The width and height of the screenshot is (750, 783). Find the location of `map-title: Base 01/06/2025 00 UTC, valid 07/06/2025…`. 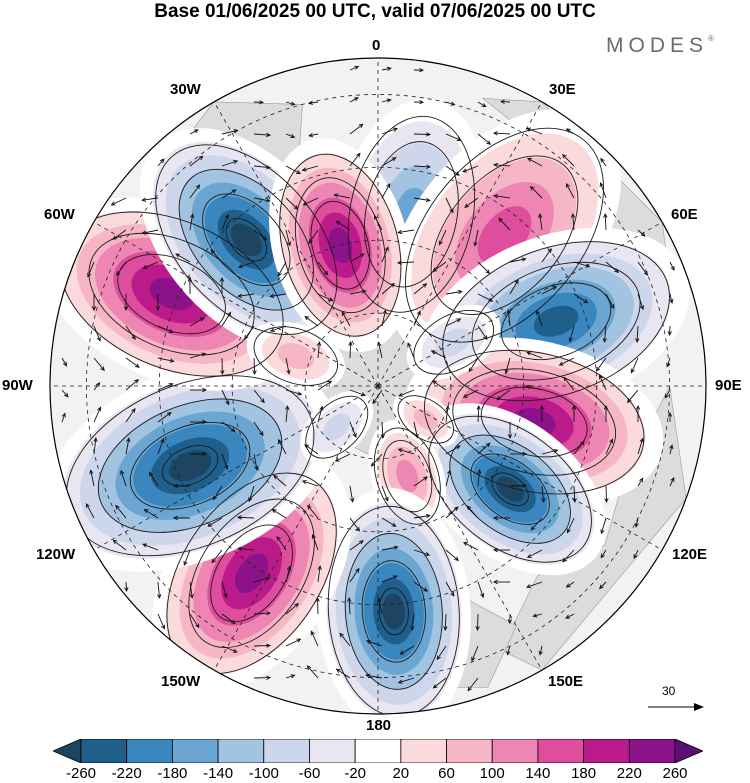

map-title: Base 01/06/2025 00 UTC, valid 07/06/2025… is located at coordinates (375, 11).